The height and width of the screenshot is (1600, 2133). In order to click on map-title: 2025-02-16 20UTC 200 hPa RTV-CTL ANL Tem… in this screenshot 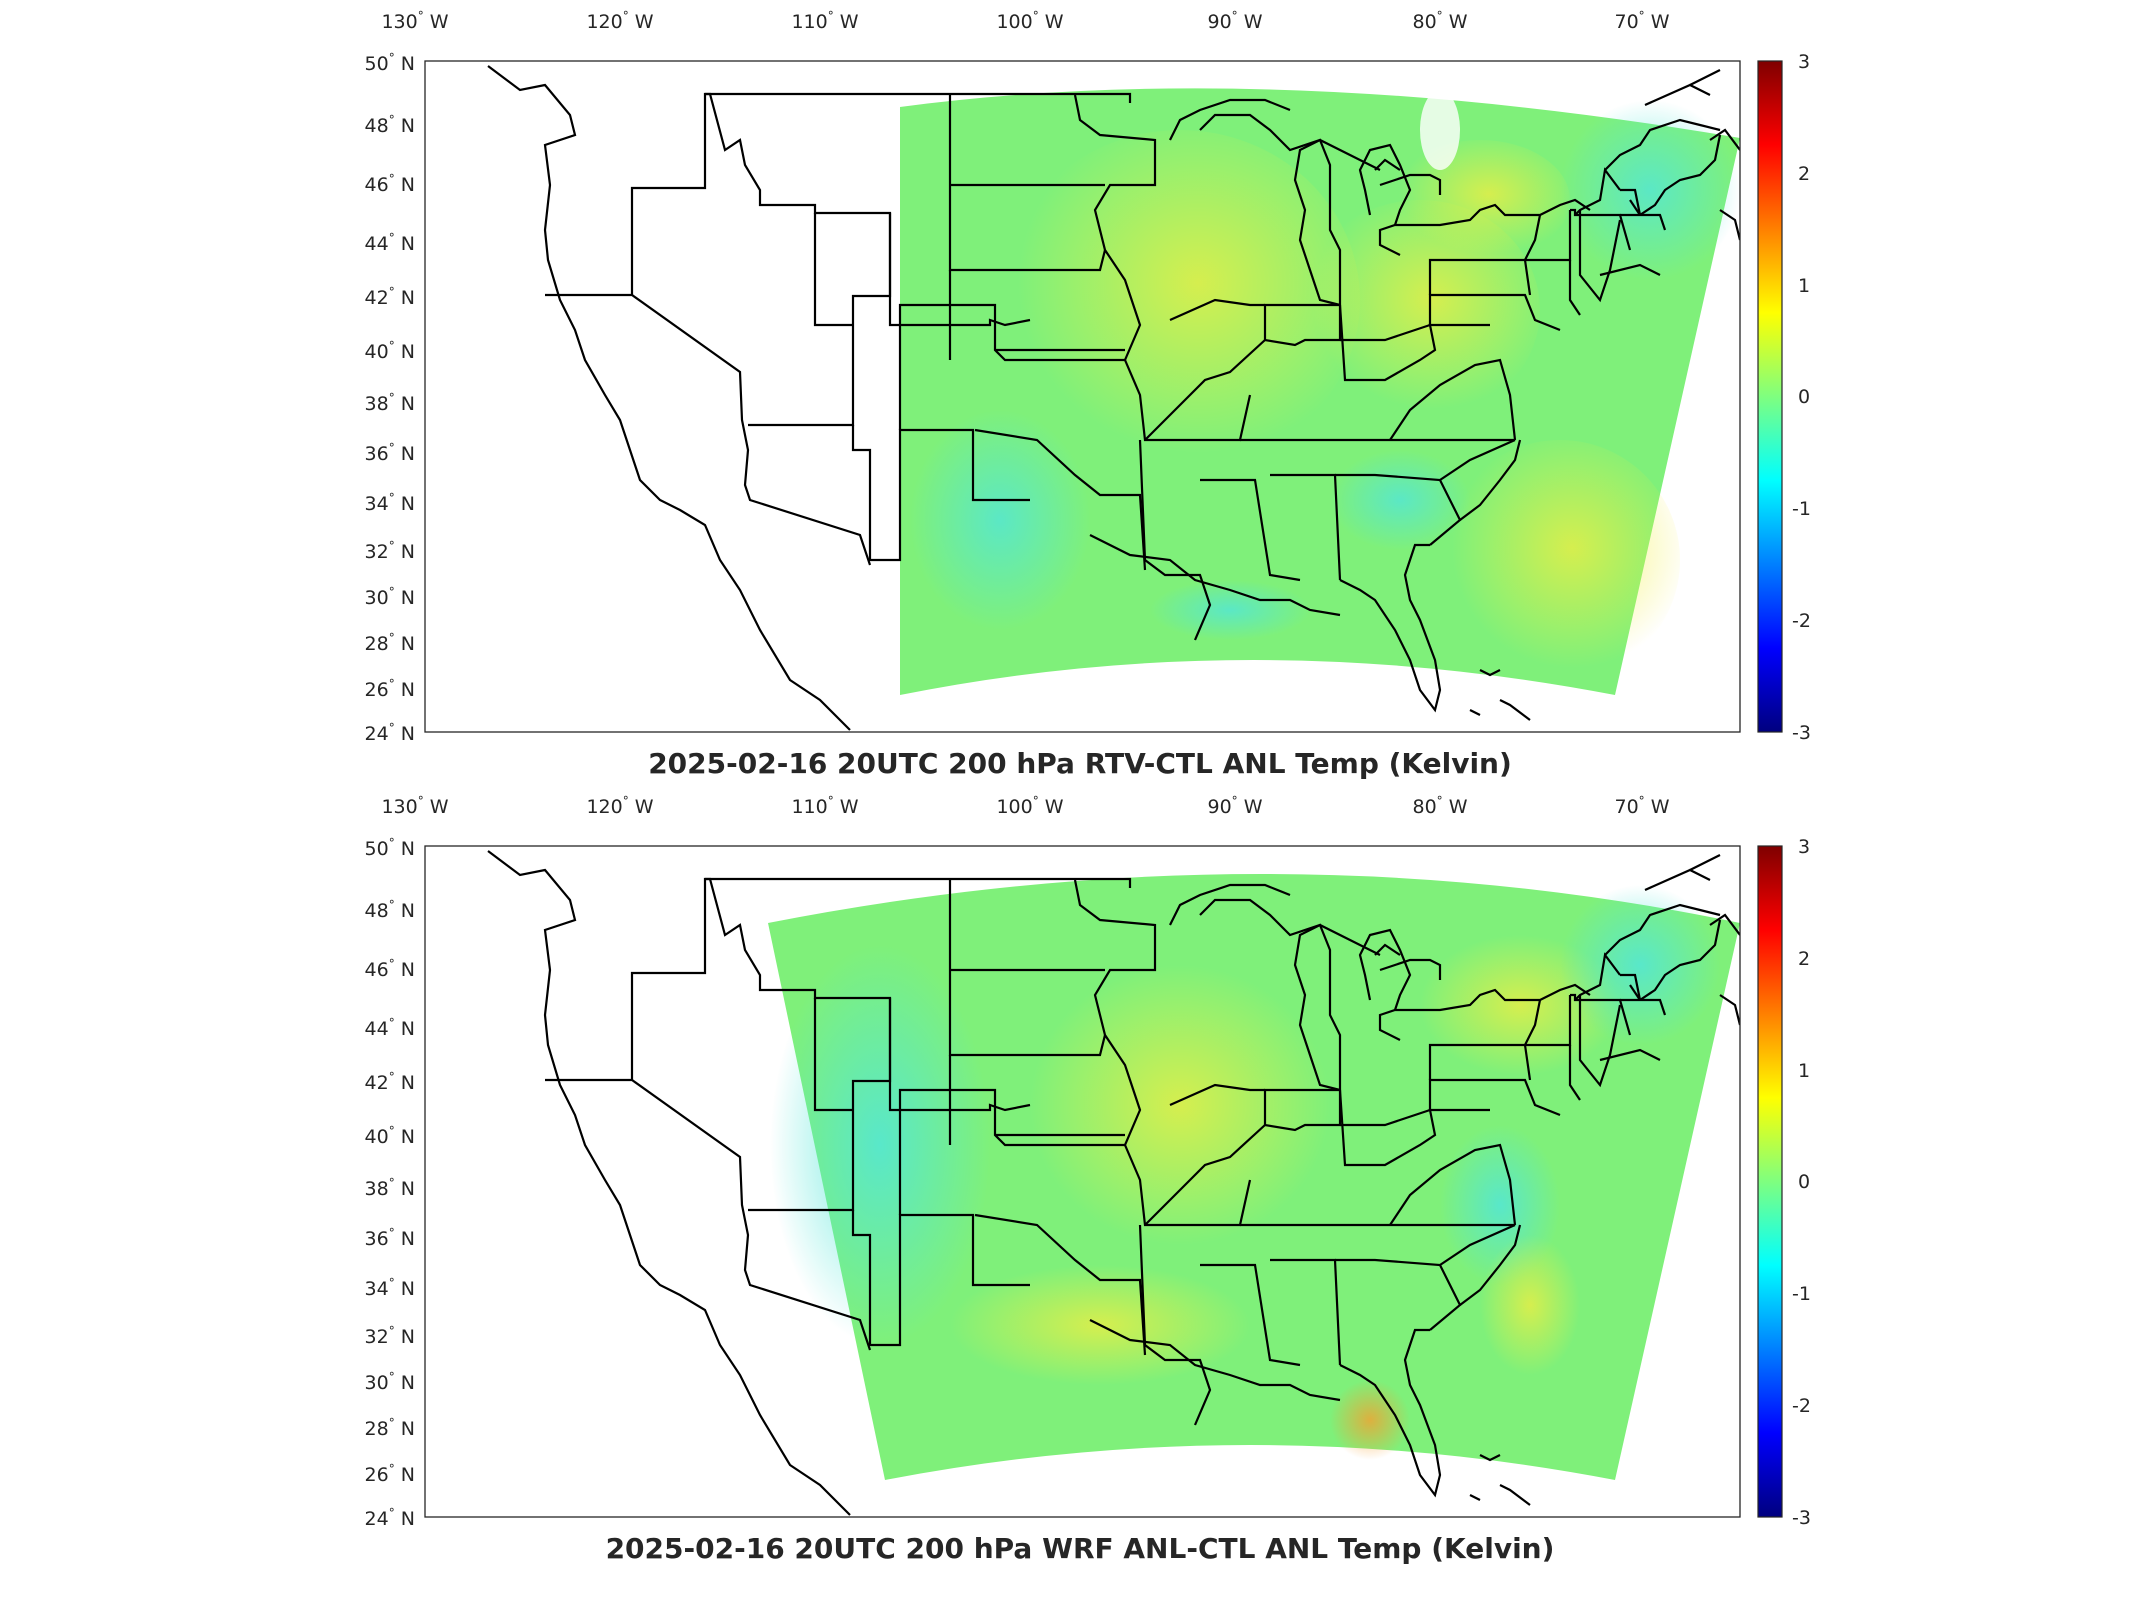, I will do `click(1080, 763)`.